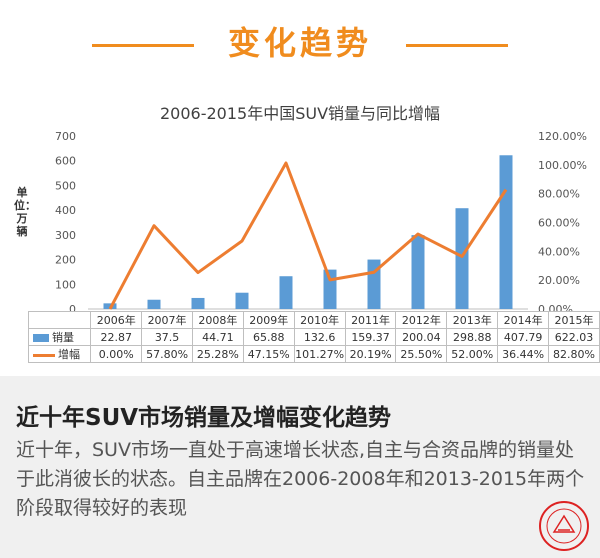  What do you see at coordinates (523, 337) in the screenshot?
I see `table-cell: 407.79` at bounding box center [523, 337].